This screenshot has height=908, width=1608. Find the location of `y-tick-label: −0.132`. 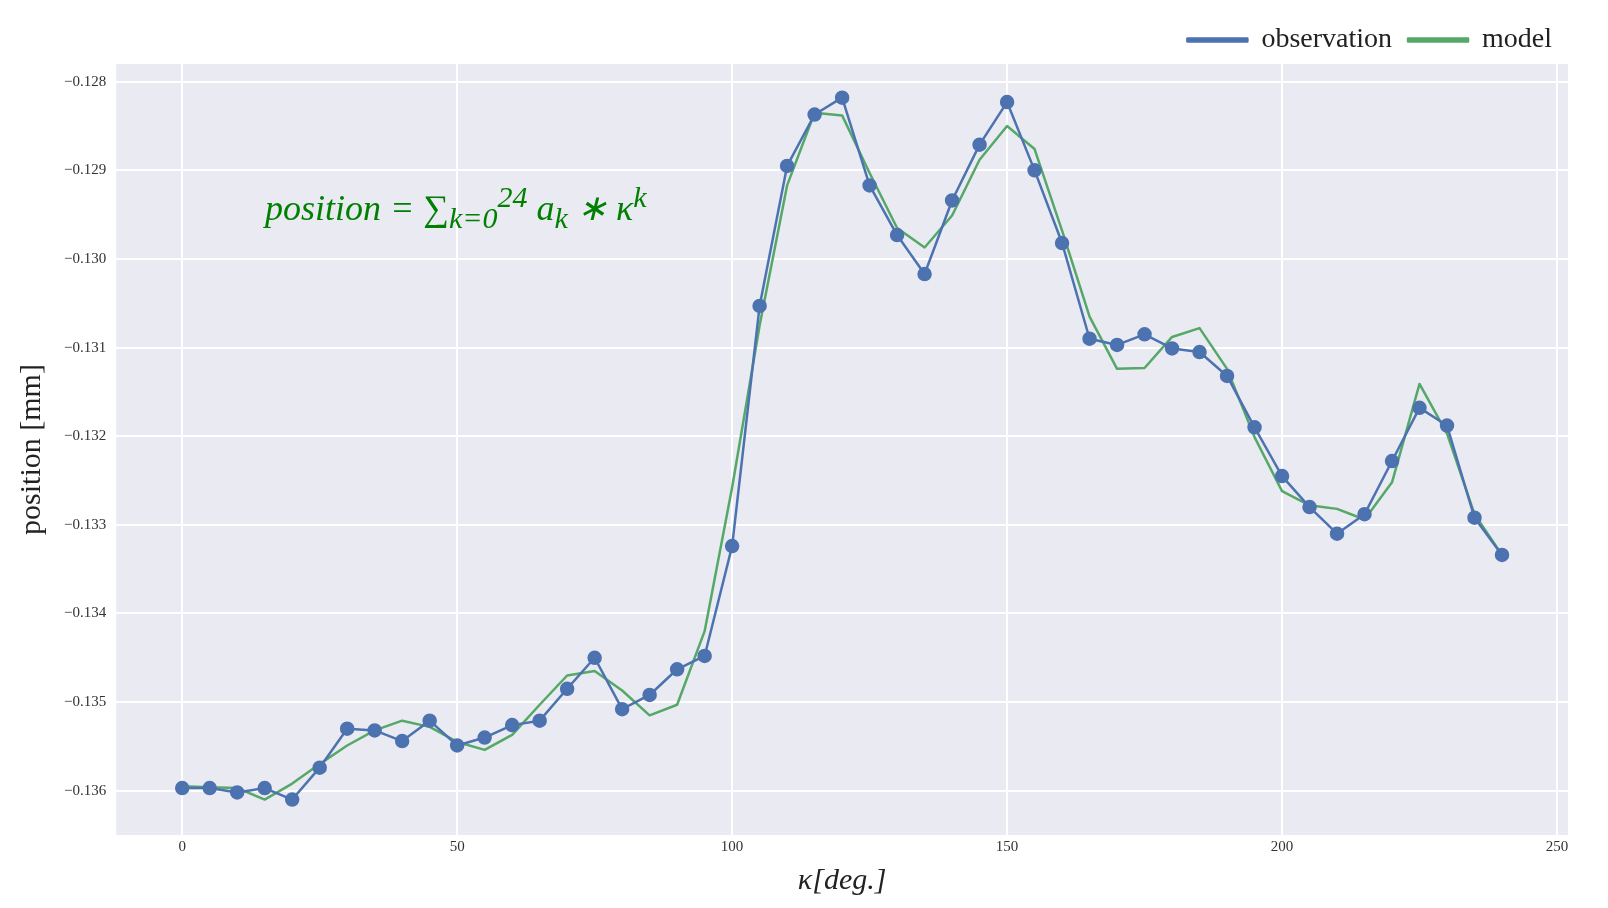

y-tick-label: −0.132 is located at coordinates (85, 435).